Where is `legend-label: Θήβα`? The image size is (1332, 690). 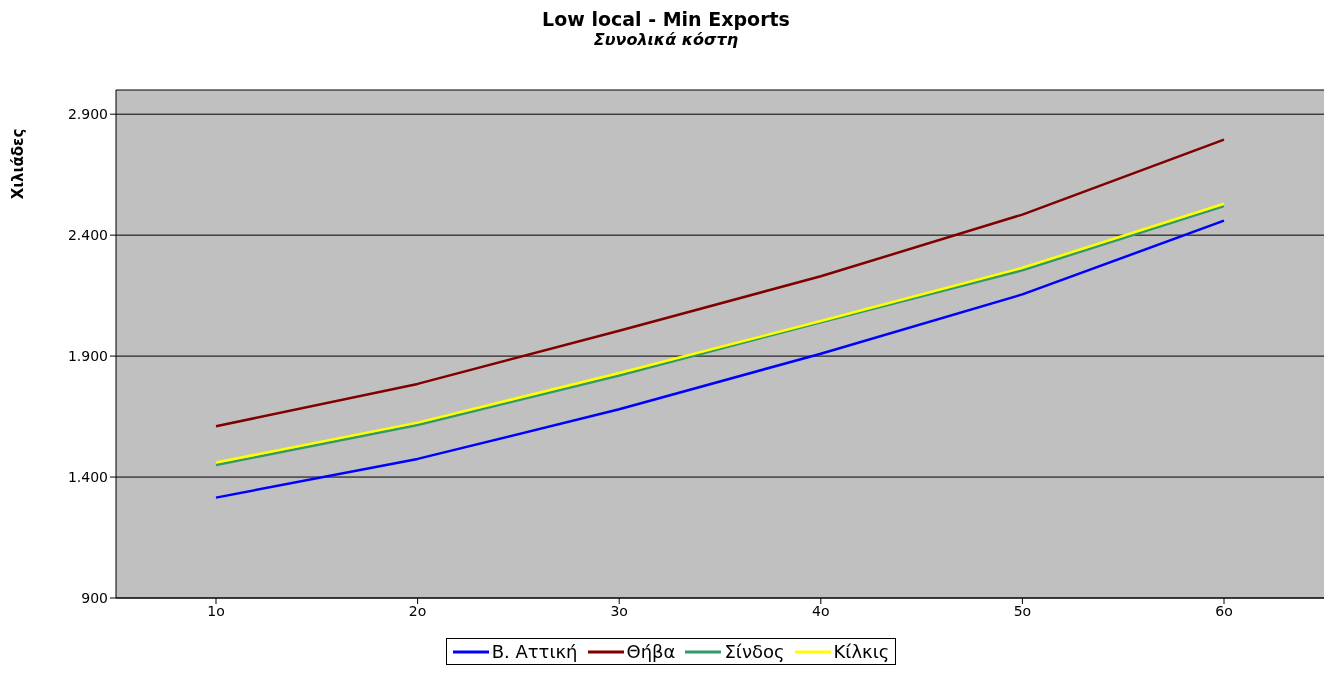
legend-label: Θήβα is located at coordinates (650, 651).